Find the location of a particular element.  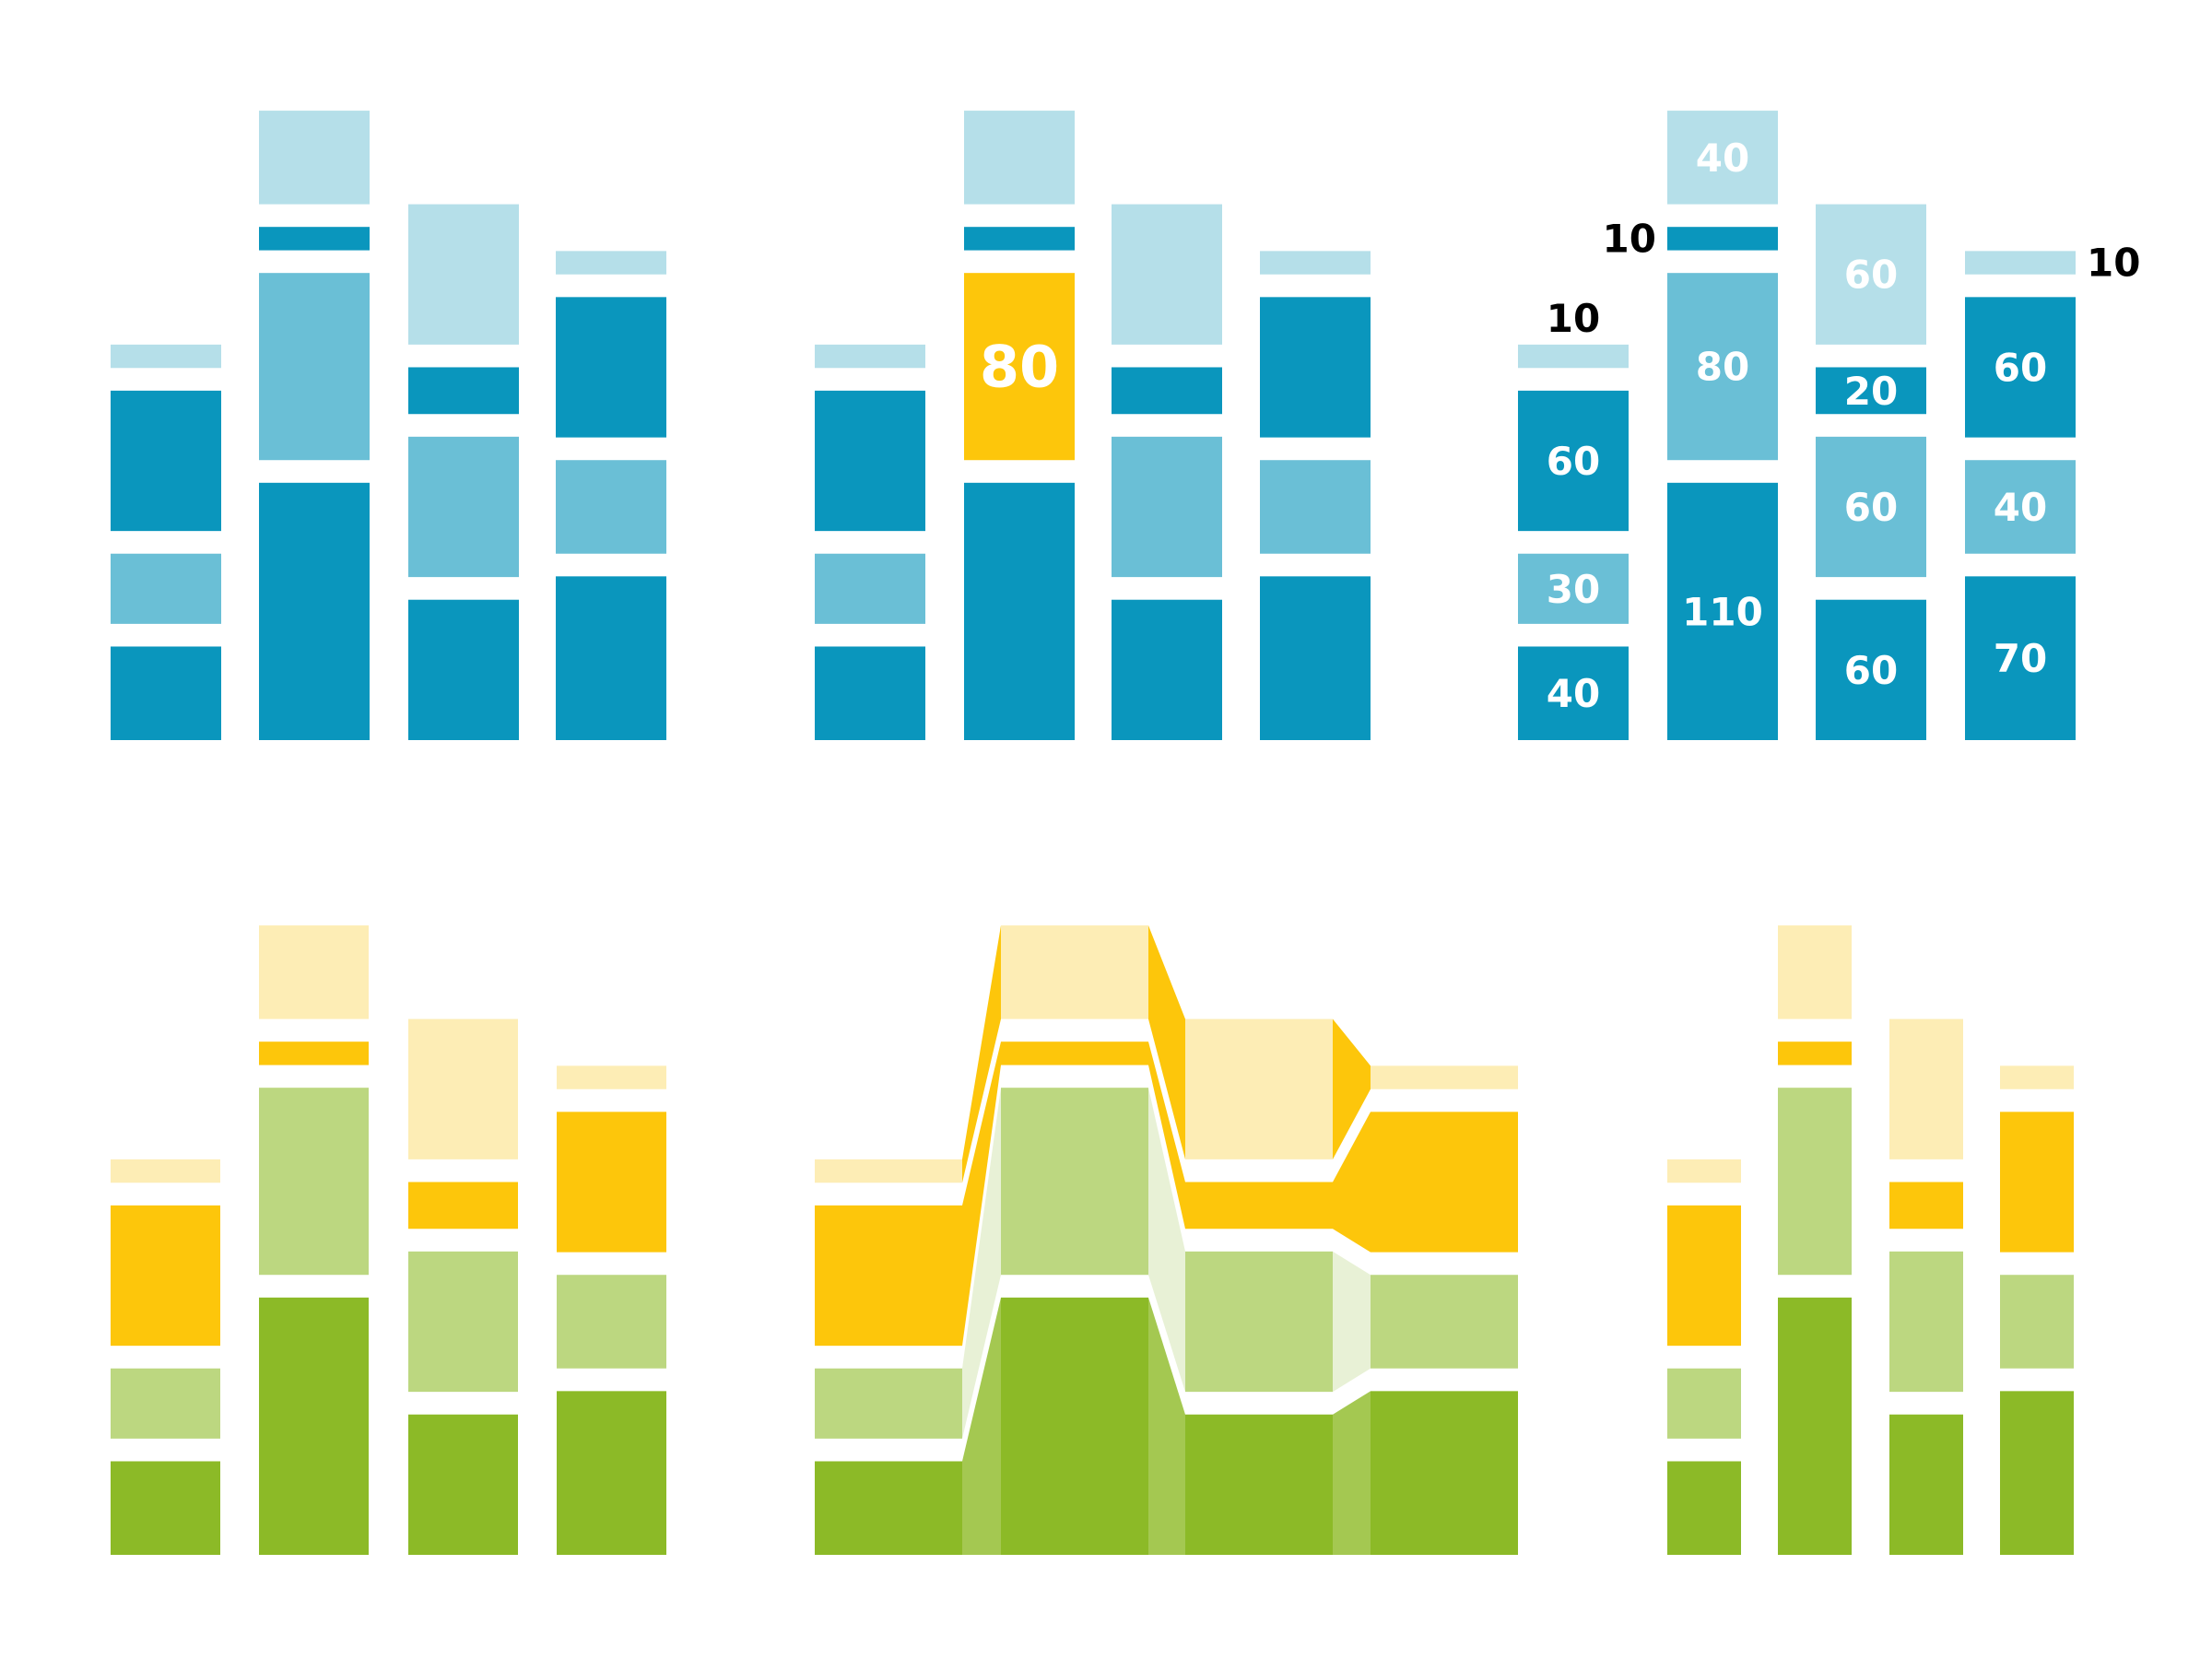

data-label: 30 is located at coordinates (1573, 589).